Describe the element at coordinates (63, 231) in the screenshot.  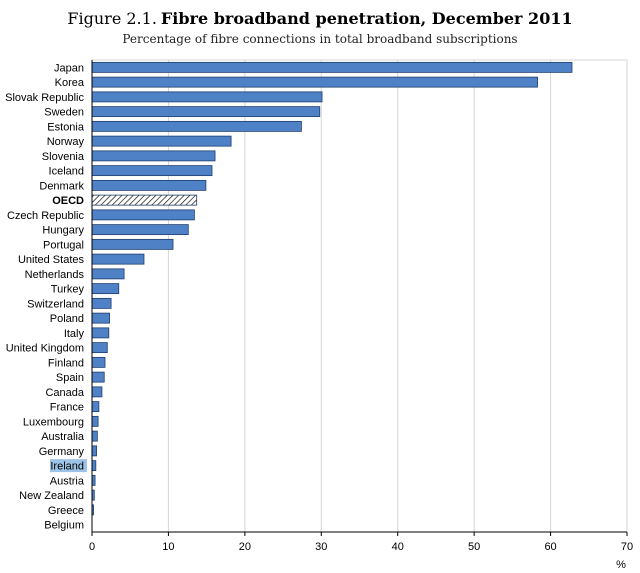
I see `category-label-hungary: Hungary` at that location.